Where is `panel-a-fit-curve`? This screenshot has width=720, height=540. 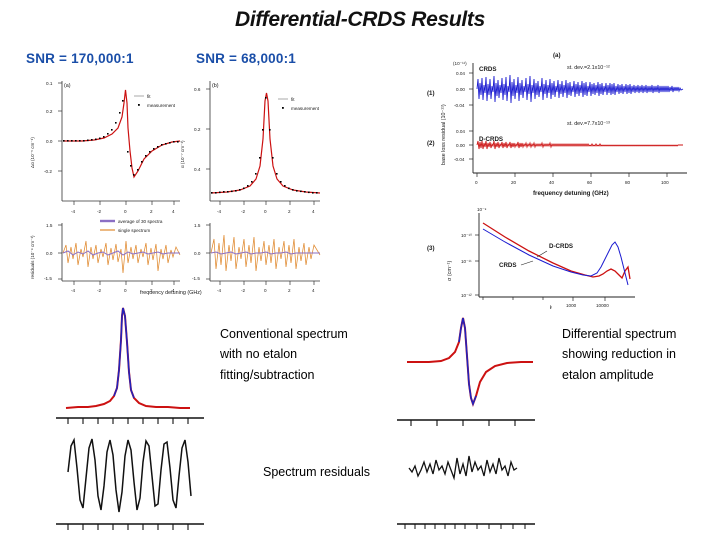 panel-a-fit-curve is located at coordinates (122, 134).